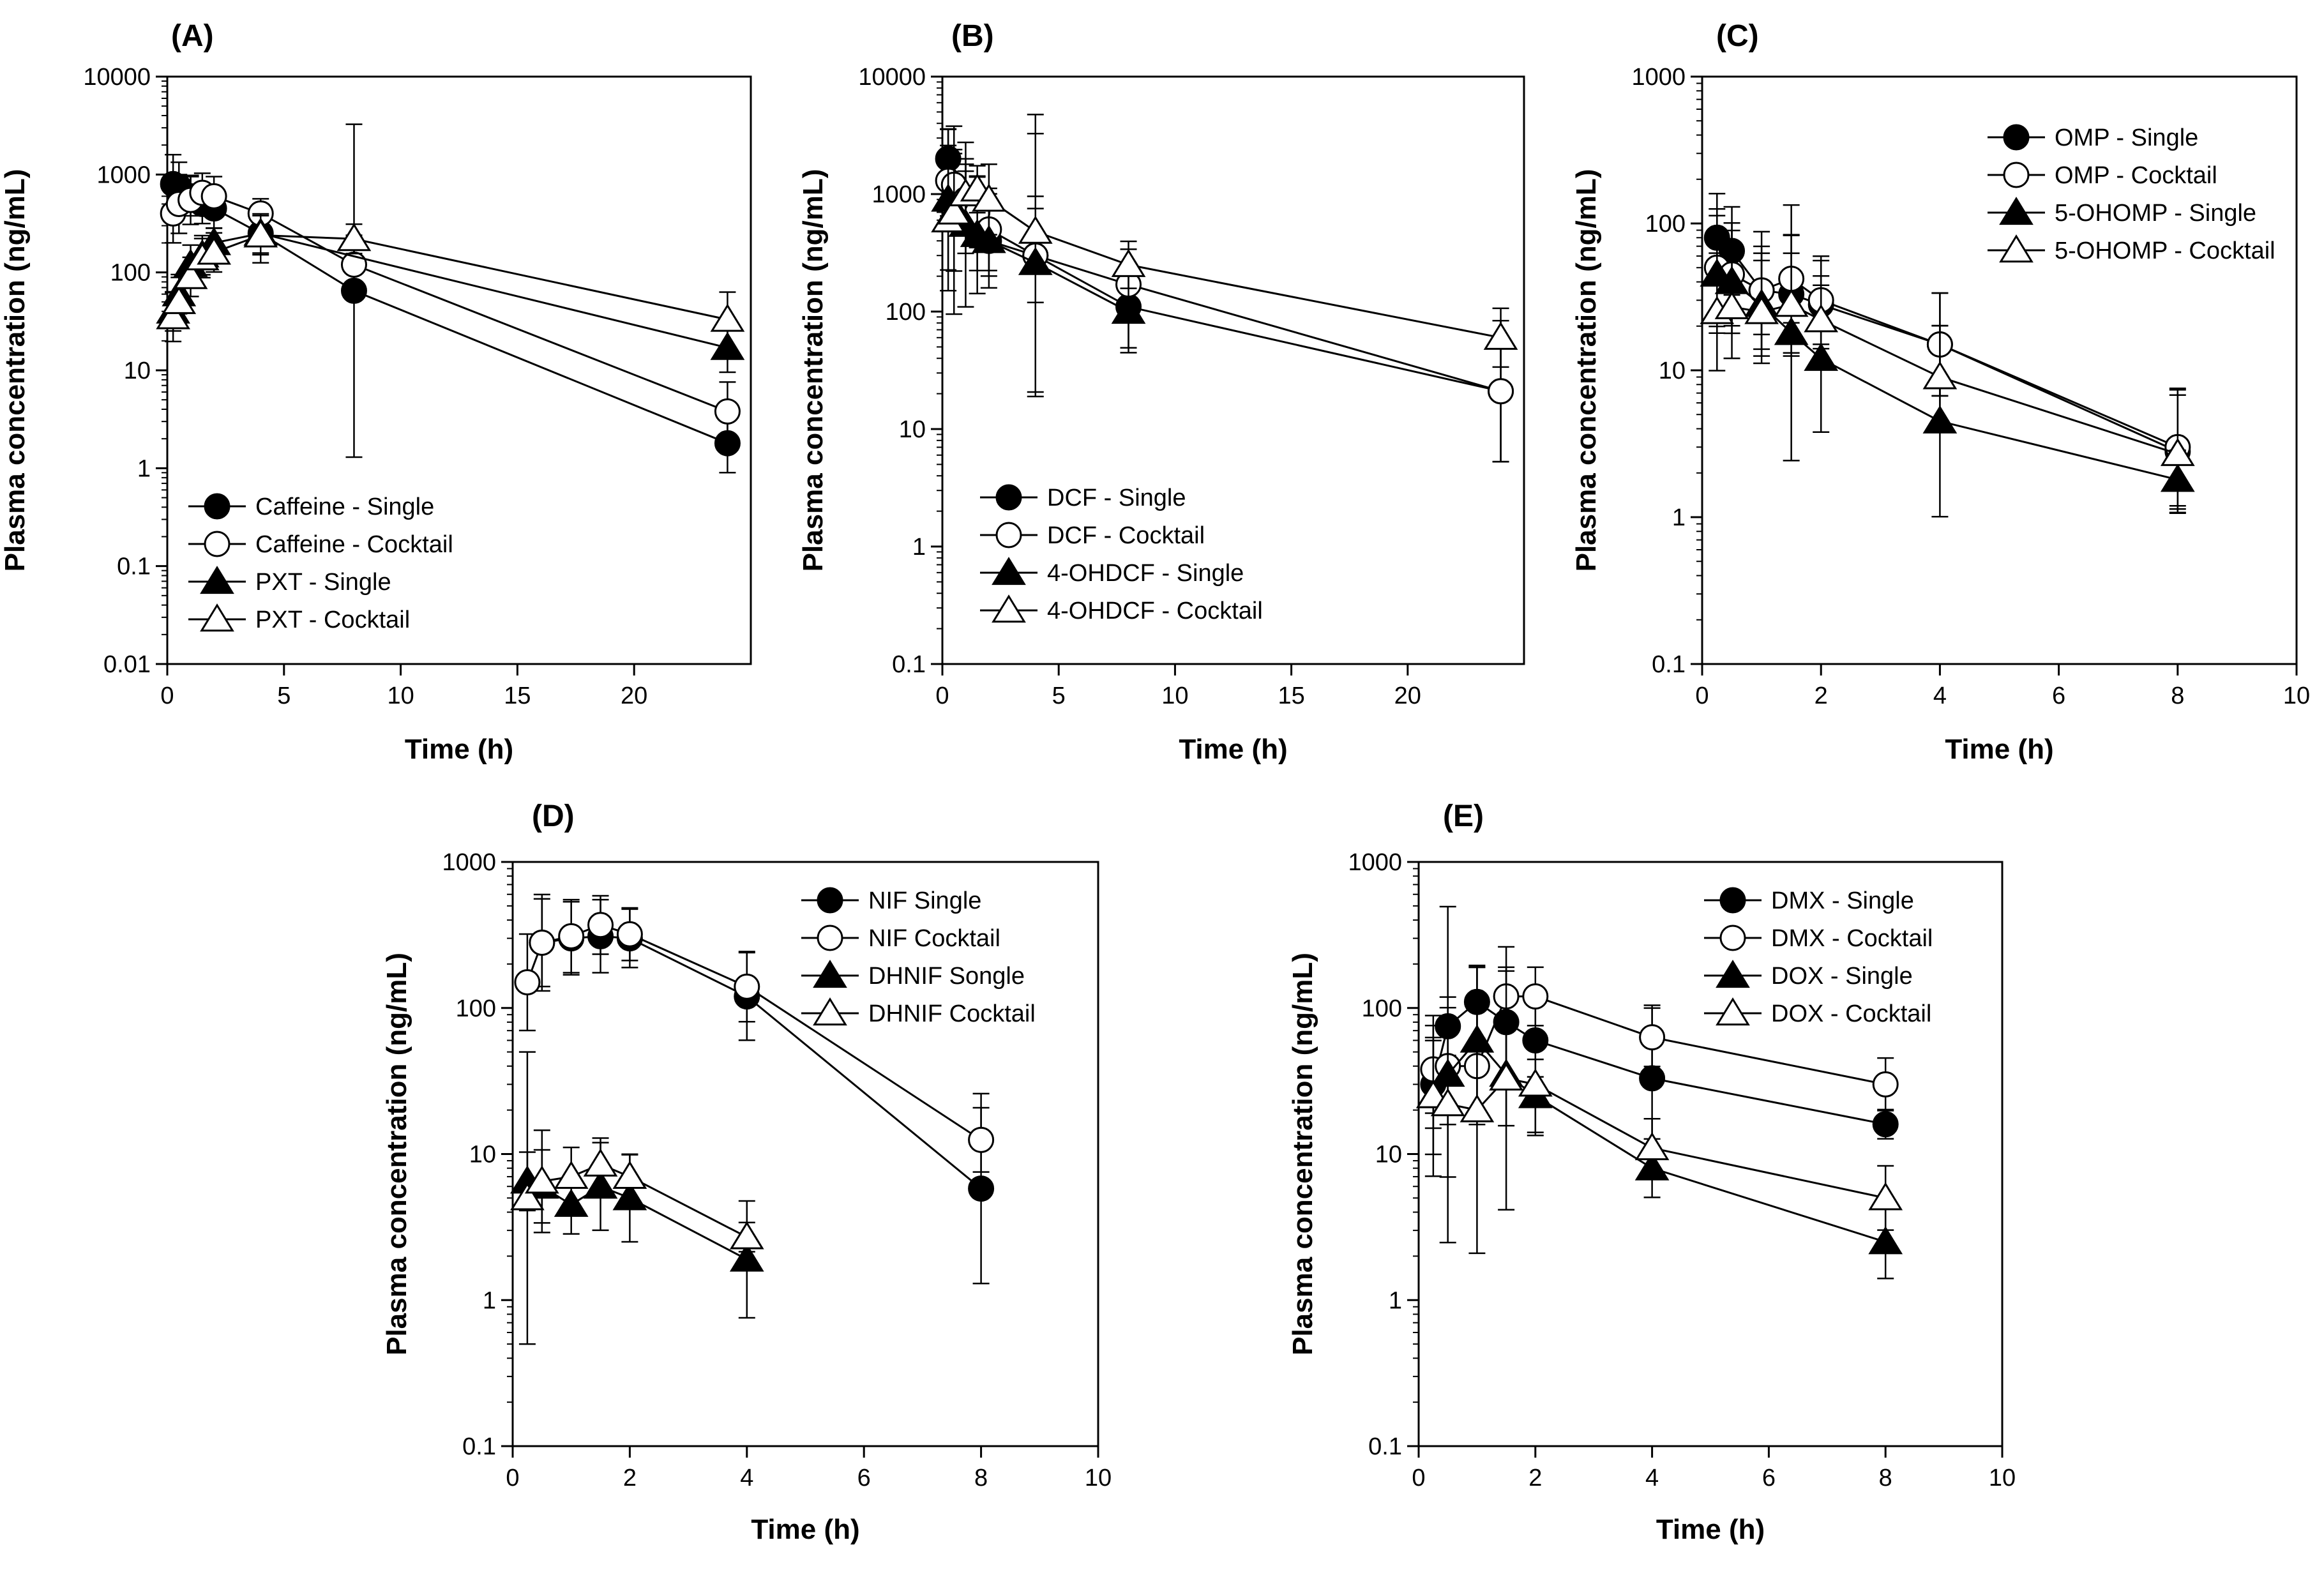  What do you see at coordinates (981, 1478) in the screenshot?
I see `x-tick-label: 8` at bounding box center [981, 1478].